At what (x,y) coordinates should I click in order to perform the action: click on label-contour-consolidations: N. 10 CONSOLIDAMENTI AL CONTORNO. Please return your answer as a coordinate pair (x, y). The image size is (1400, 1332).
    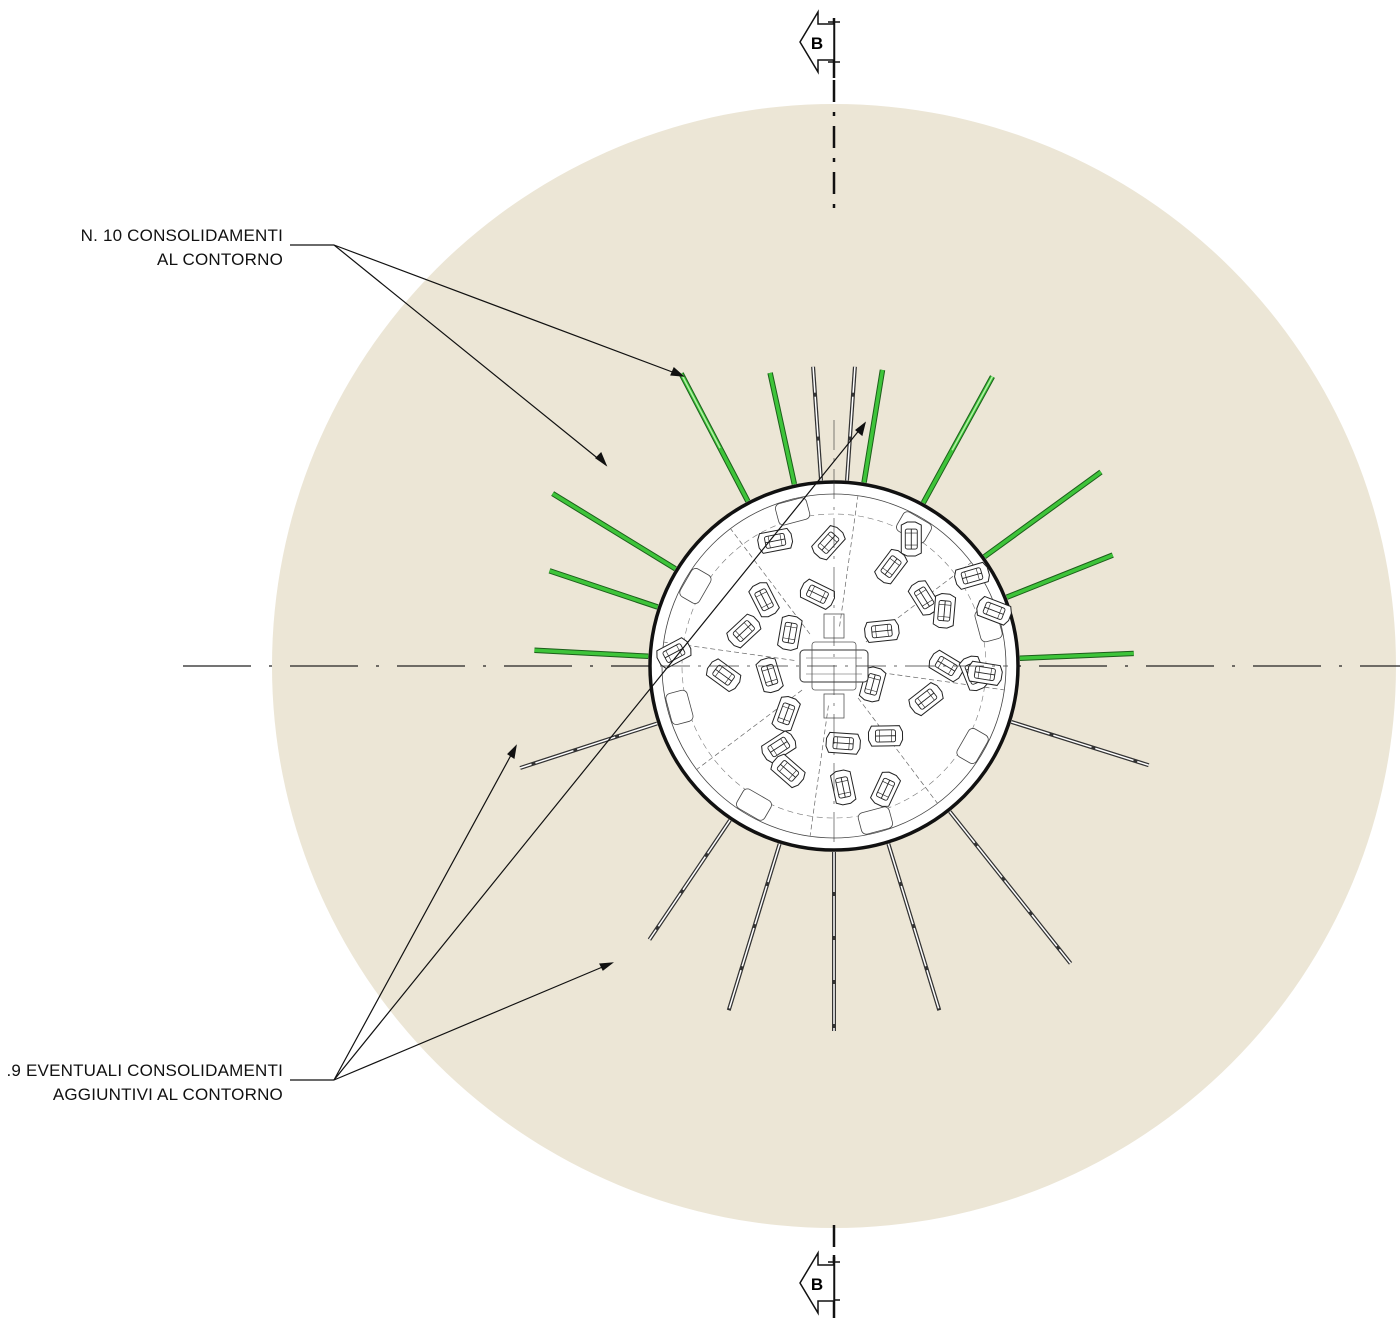
    Looking at the image, I should click on (182, 248).